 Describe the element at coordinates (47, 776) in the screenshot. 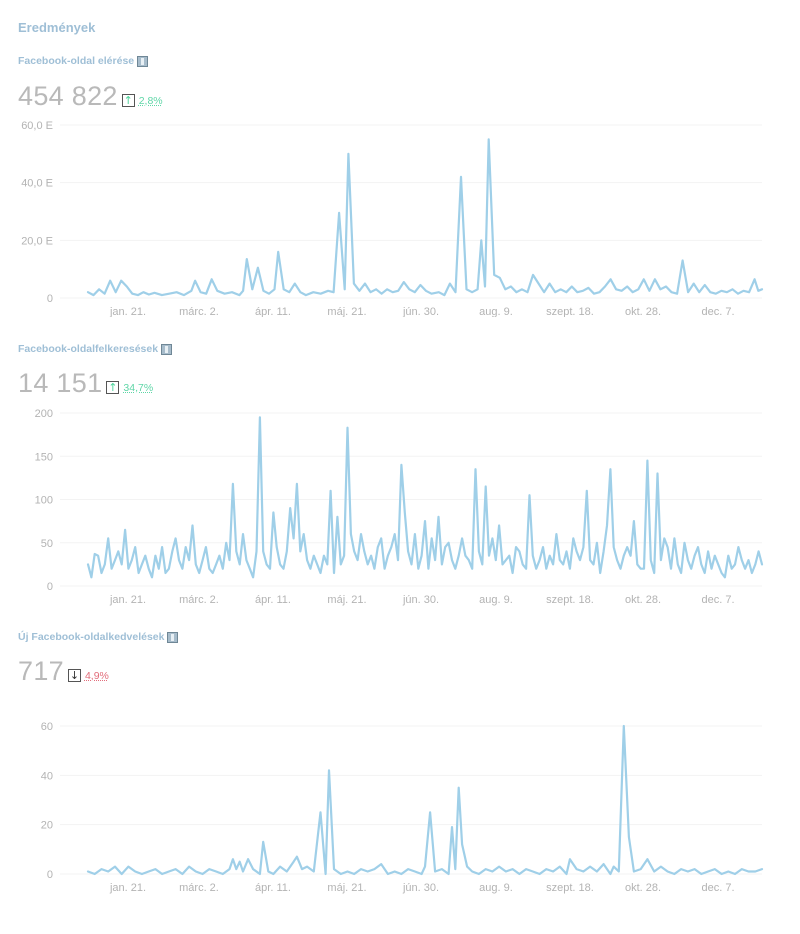

I see `y-tick-label: 40` at that location.